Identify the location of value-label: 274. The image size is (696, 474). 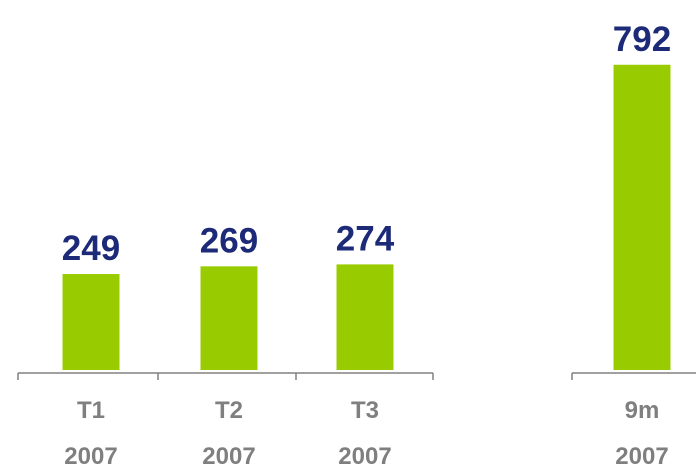
(365, 238).